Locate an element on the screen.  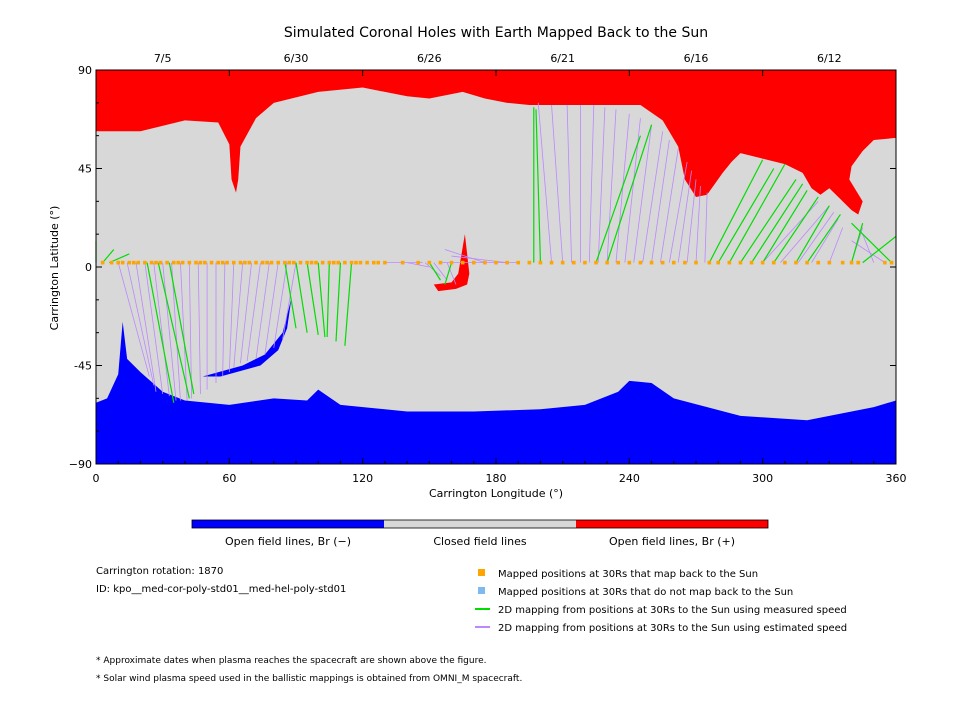
top-date-label: 6/21 is located at coordinates (562, 58).